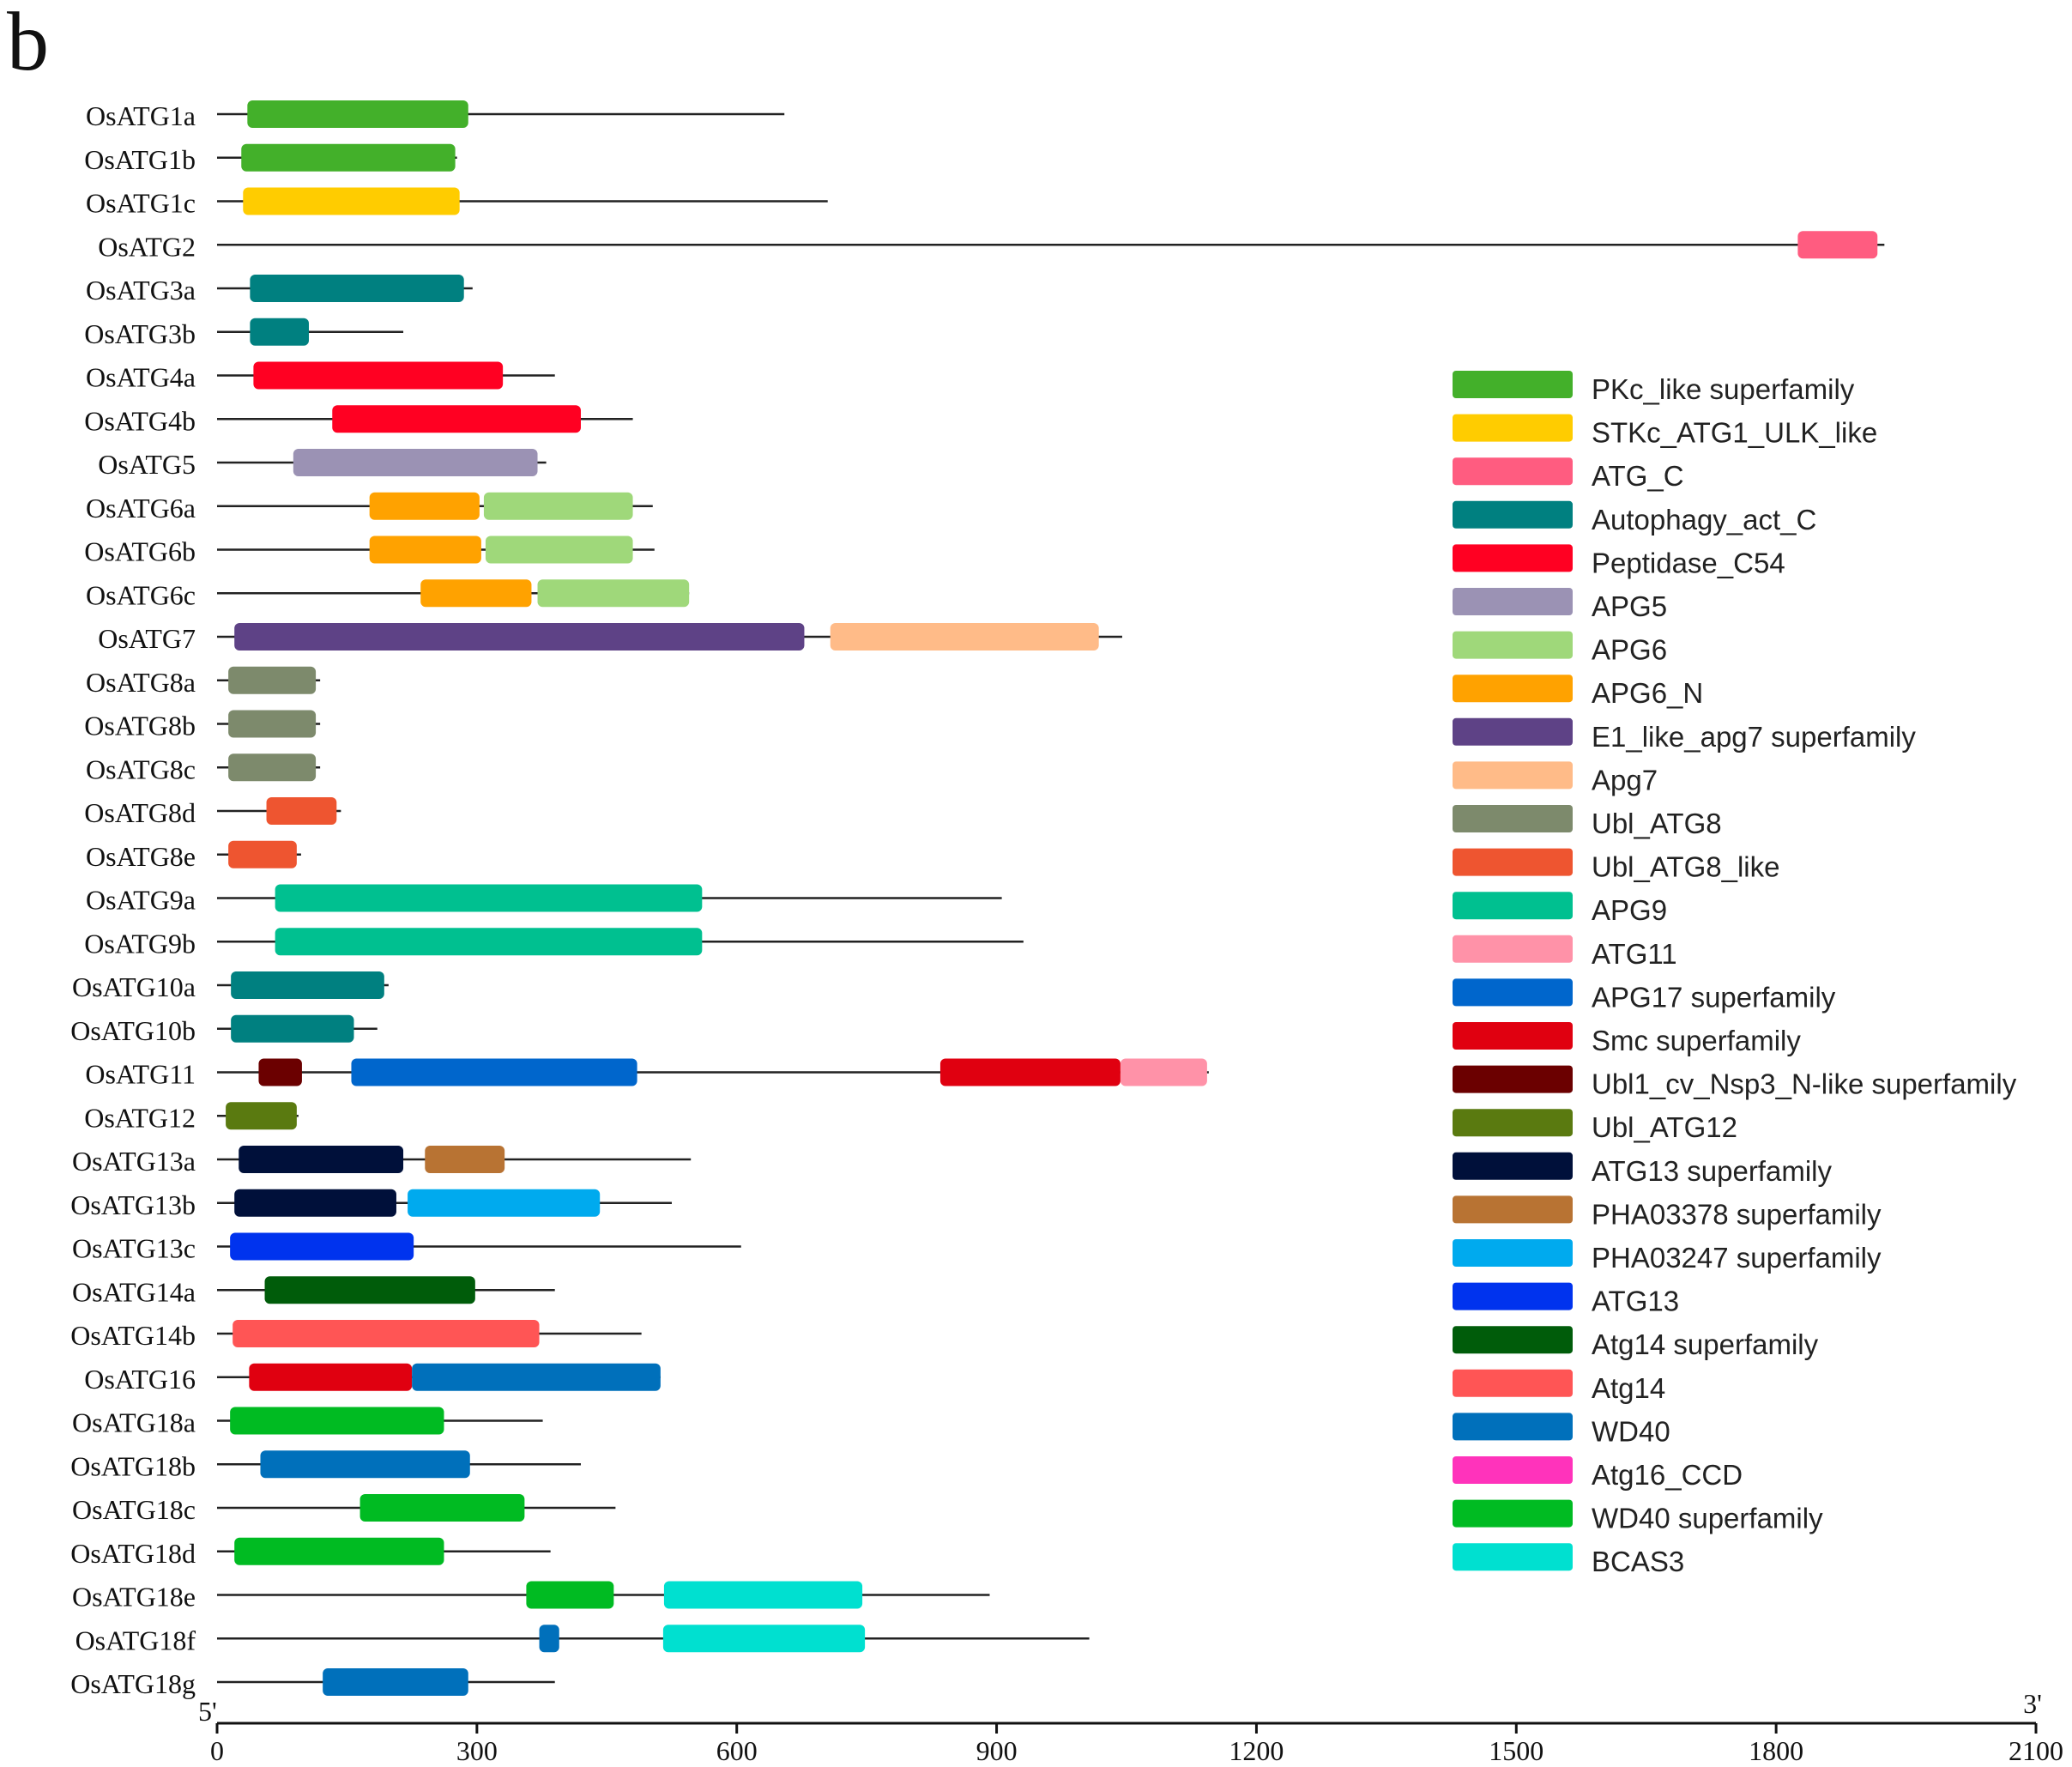 The width and height of the screenshot is (2072, 1767). What do you see at coordinates (133, 1465) in the screenshot?
I see `protein-label: OsATG18b` at bounding box center [133, 1465].